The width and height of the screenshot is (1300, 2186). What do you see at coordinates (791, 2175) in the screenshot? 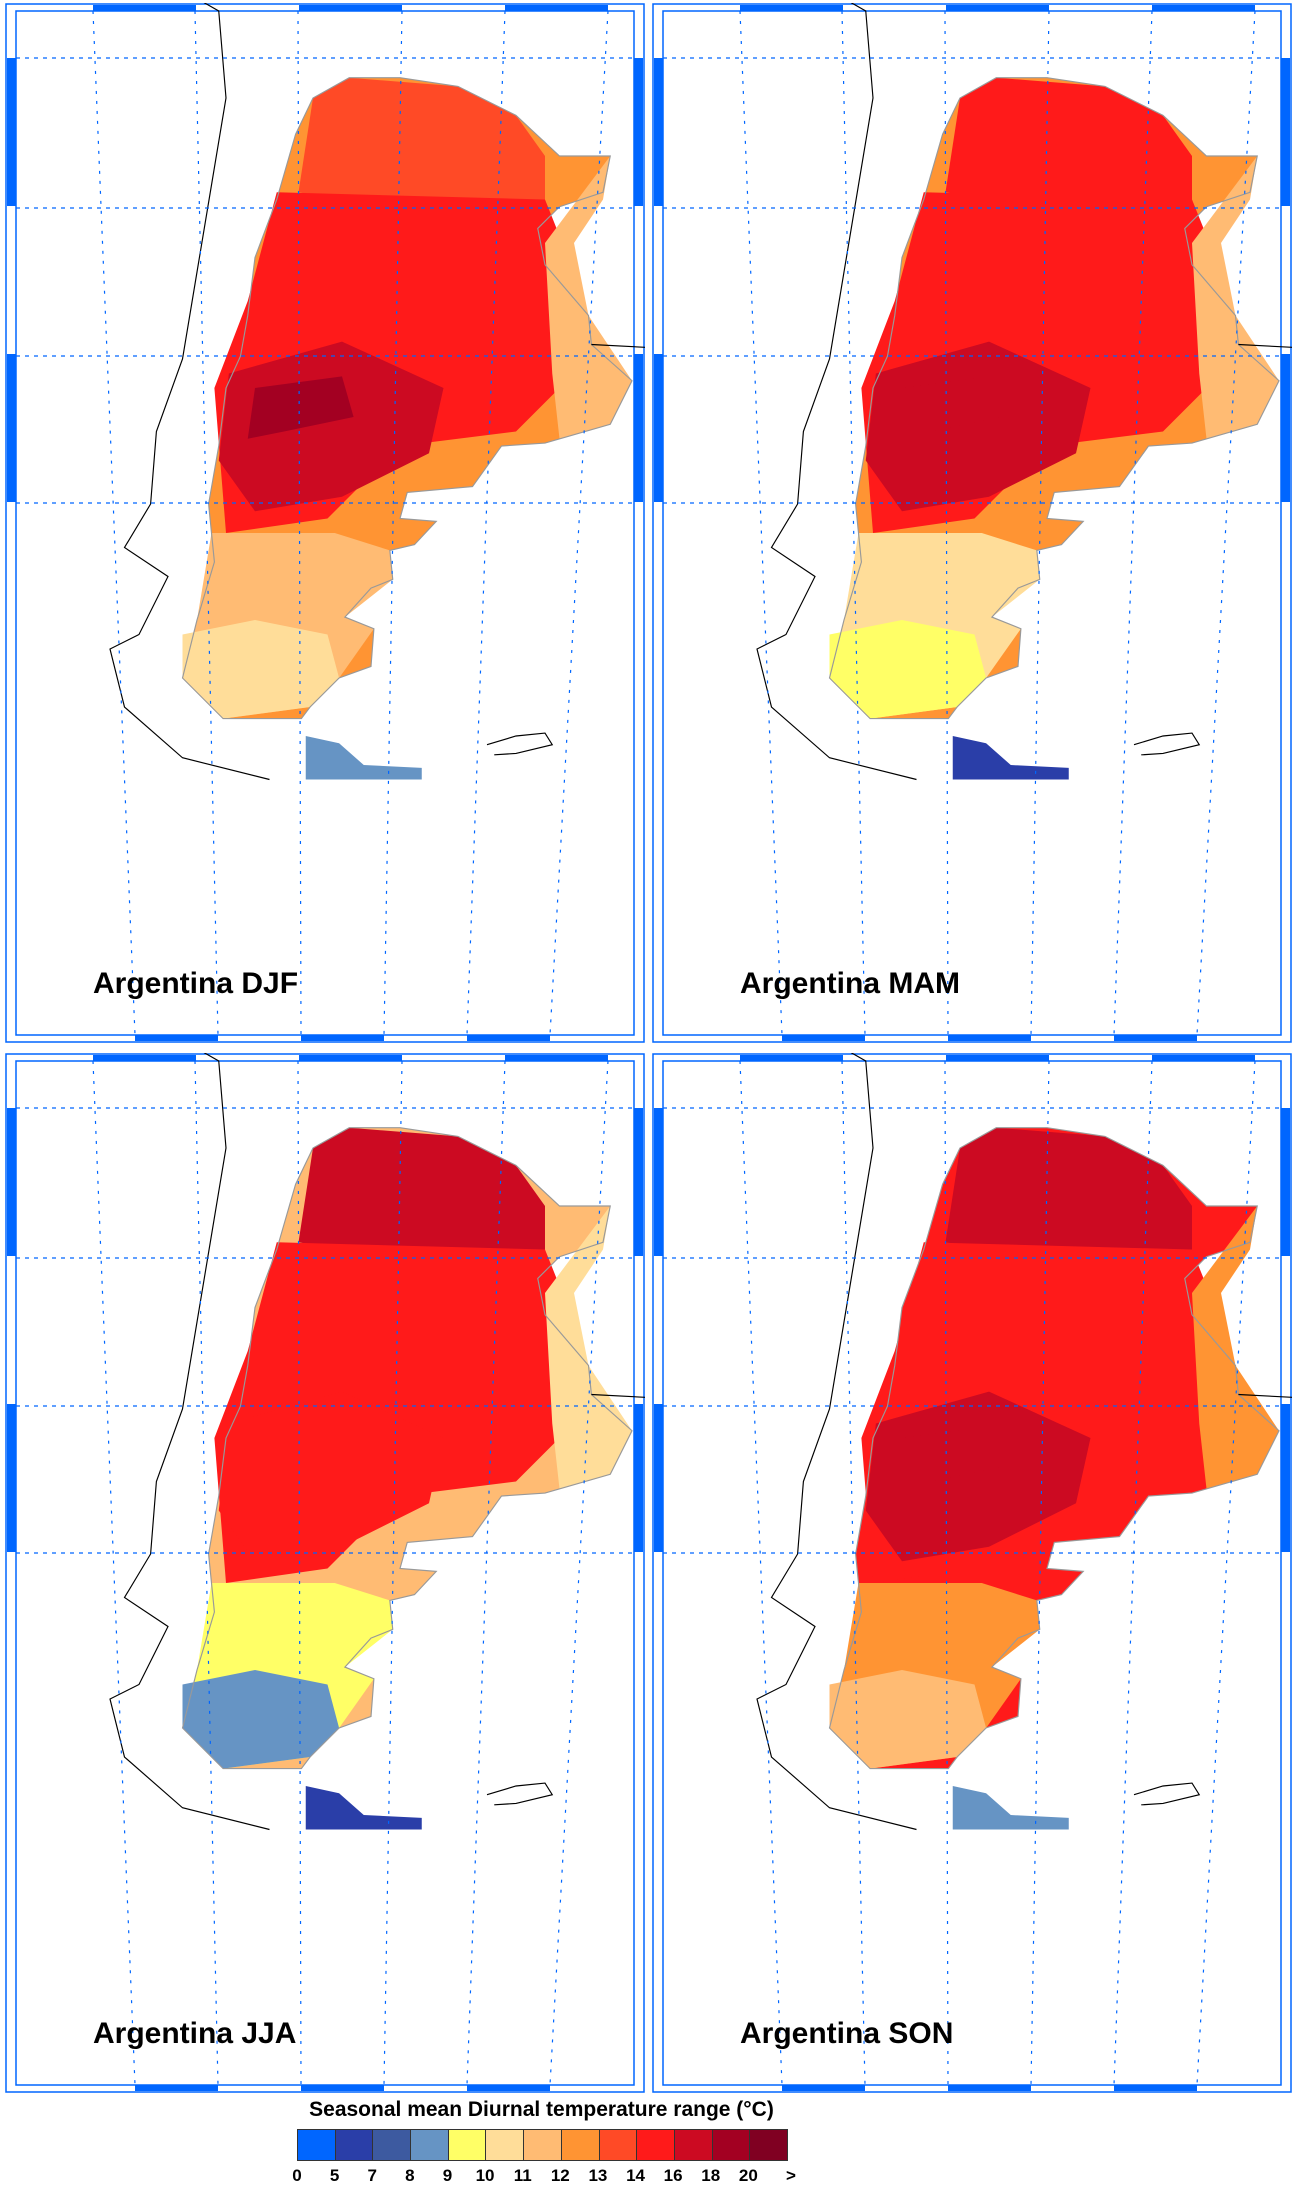
I see `colorbar-tick-label: >` at bounding box center [791, 2175].